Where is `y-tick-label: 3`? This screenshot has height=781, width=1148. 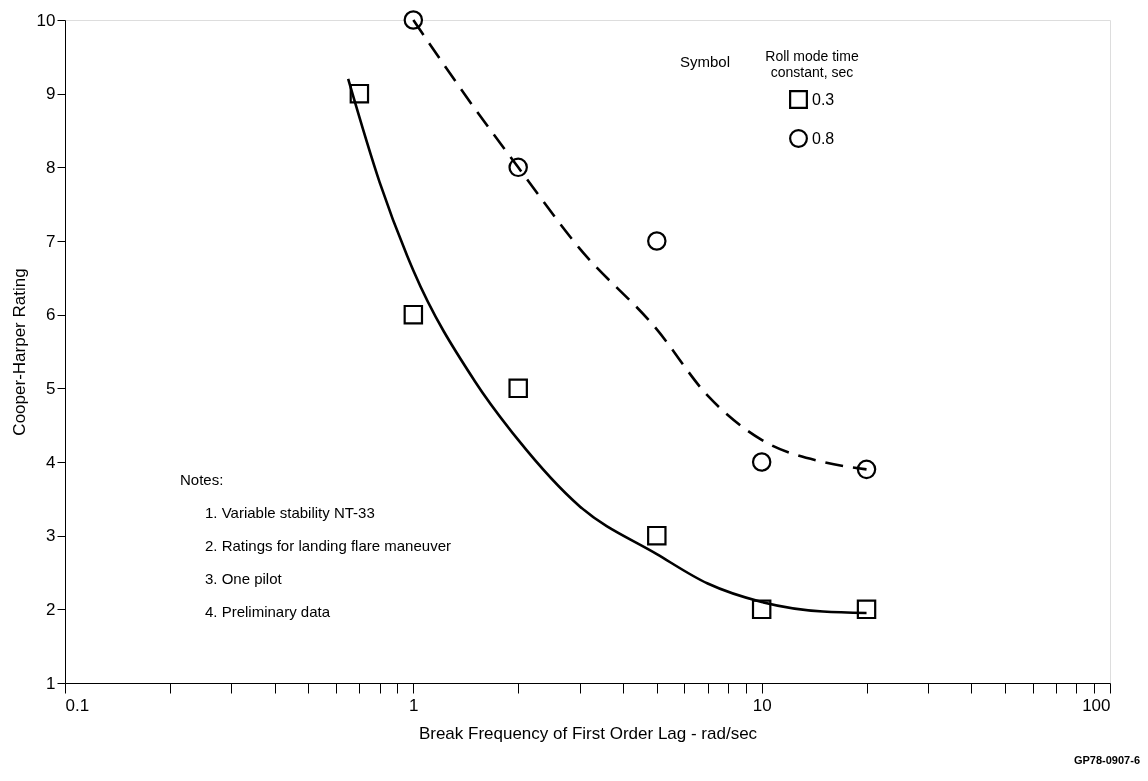
y-tick-label: 3 is located at coordinates (51, 536).